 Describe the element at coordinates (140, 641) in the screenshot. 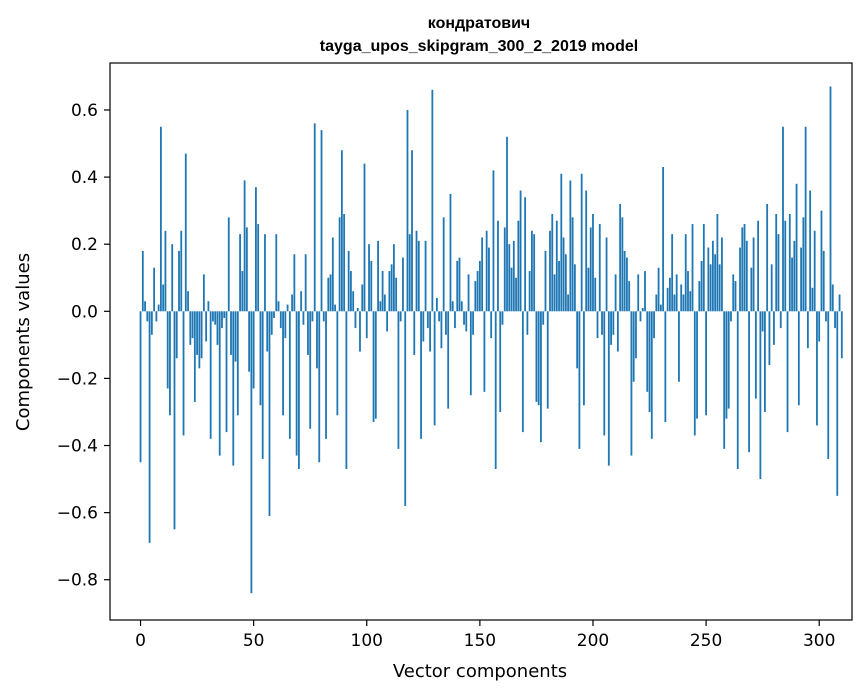

I see `x-tick-label-0: 0` at that location.